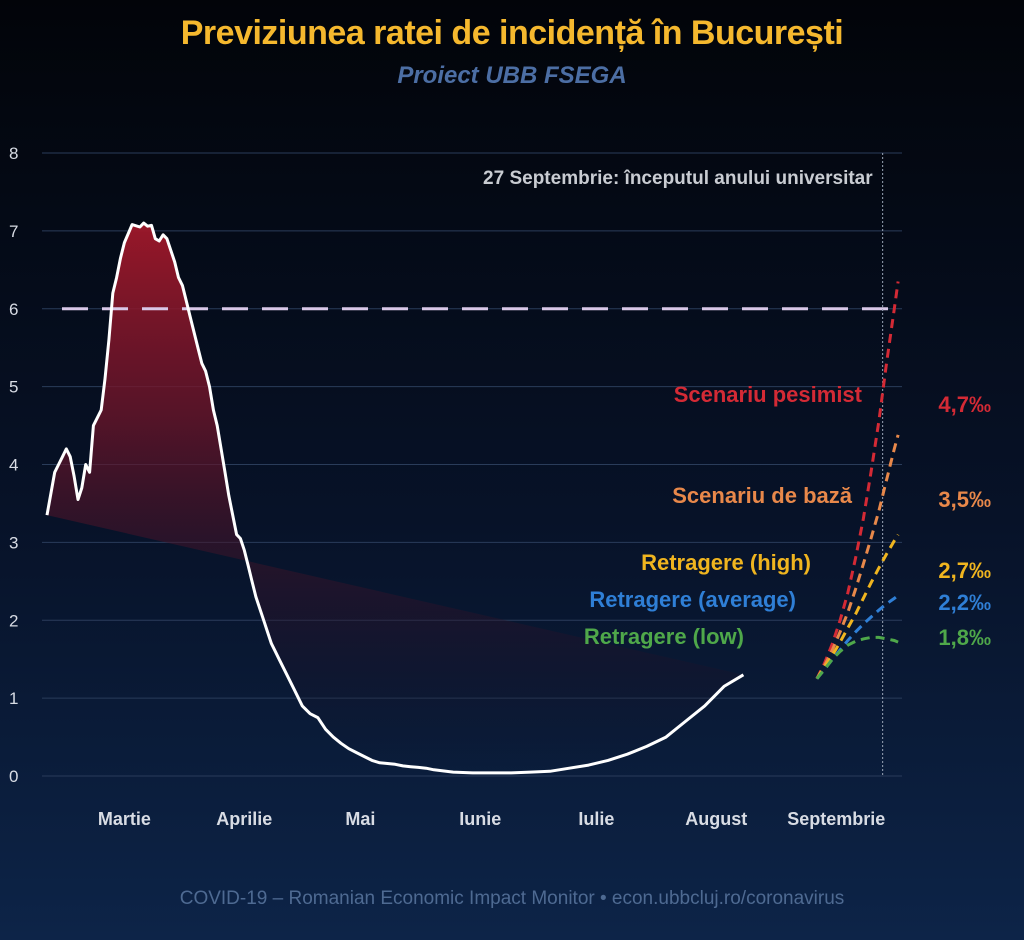  Describe the element at coordinates (13, 153) in the screenshot. I see `y-tick-label: 8` at that location.